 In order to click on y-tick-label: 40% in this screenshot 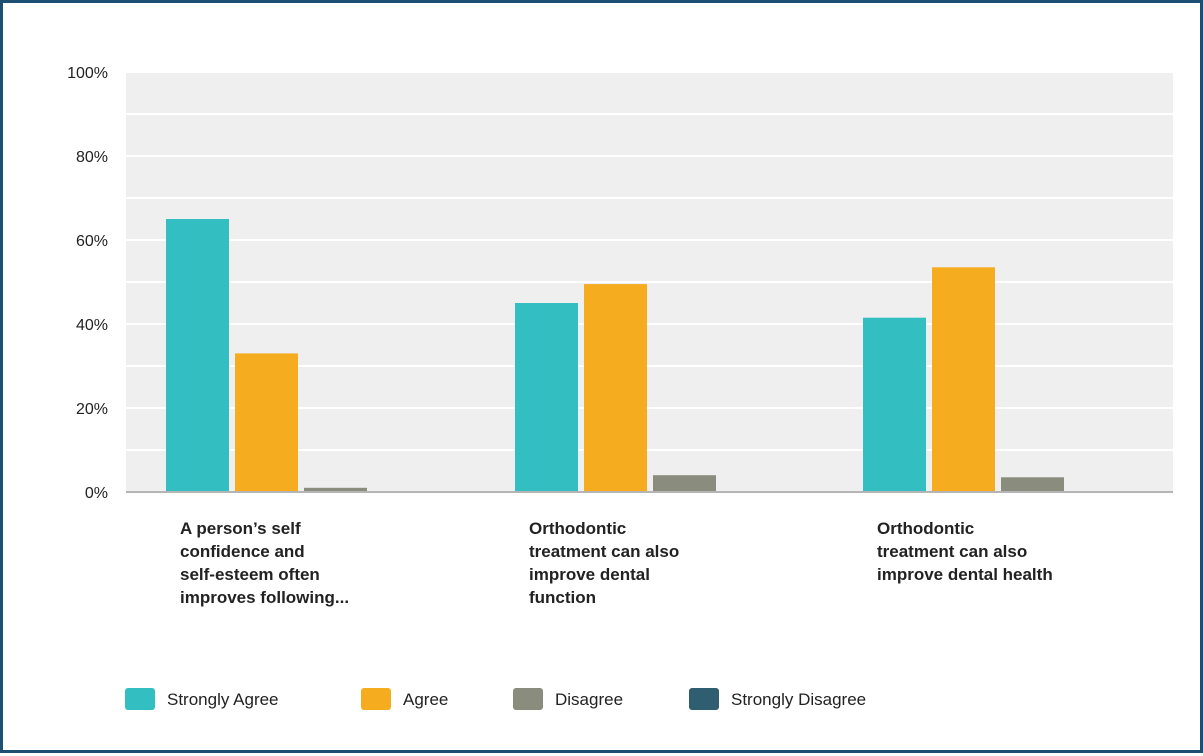, I will do `click(92, 325)`.